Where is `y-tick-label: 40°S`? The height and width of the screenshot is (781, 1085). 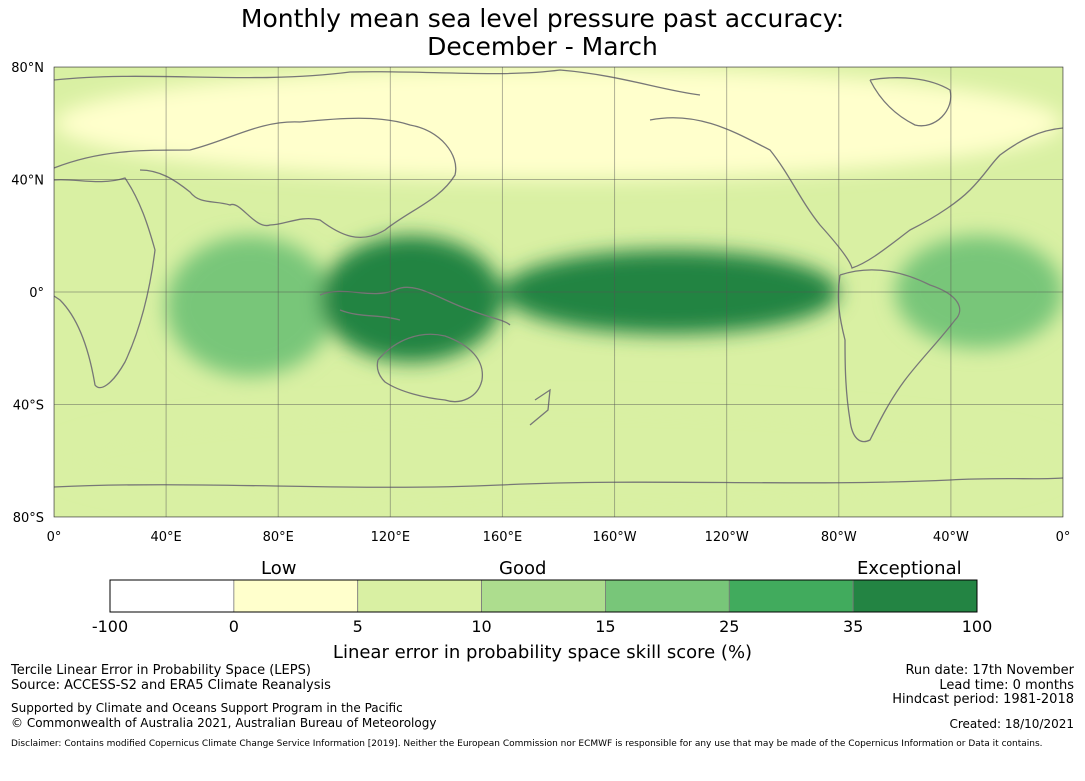
y-tick-label: 40°S is located at coordinates (28, 406).